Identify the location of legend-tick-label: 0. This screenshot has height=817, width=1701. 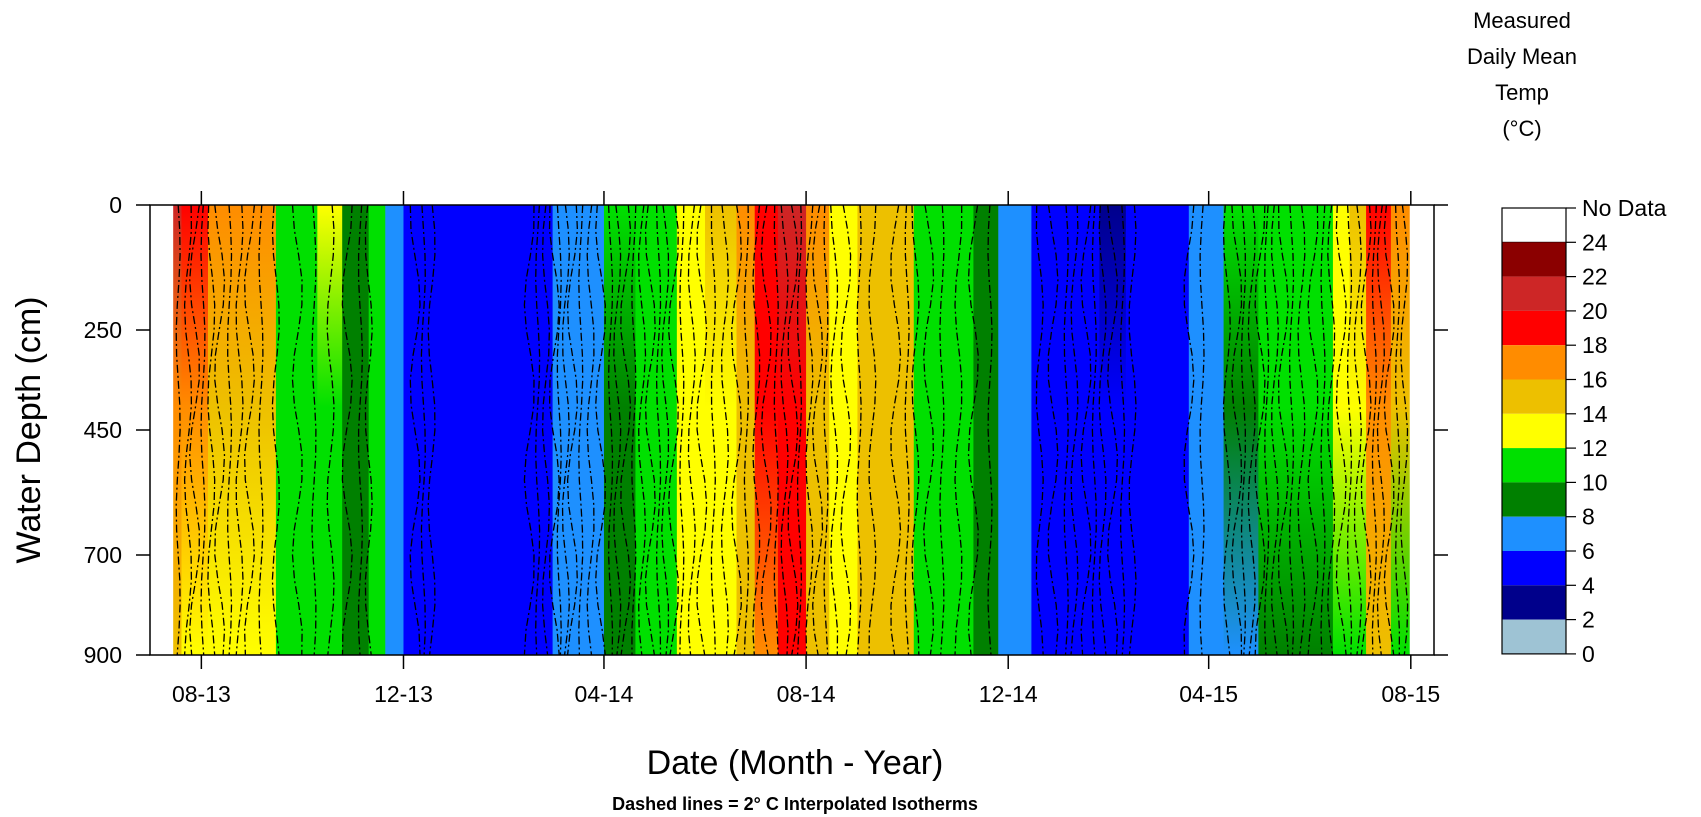
(1588, 654).